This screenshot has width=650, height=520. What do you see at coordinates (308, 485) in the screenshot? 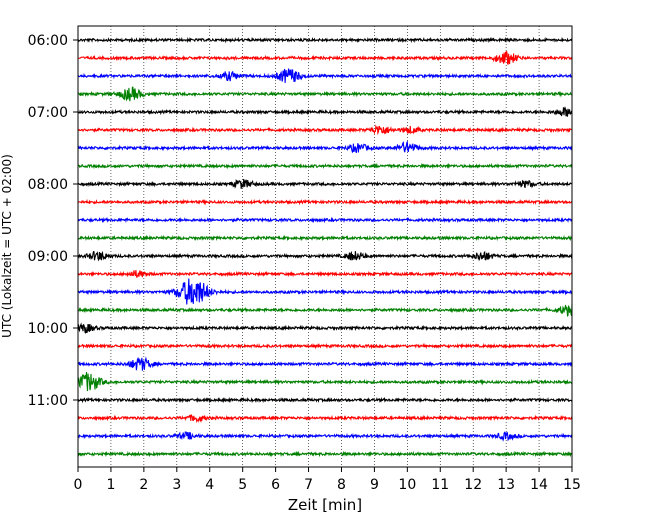
I see `x-tick-label-7: 7` at bounding box center [308, 485].